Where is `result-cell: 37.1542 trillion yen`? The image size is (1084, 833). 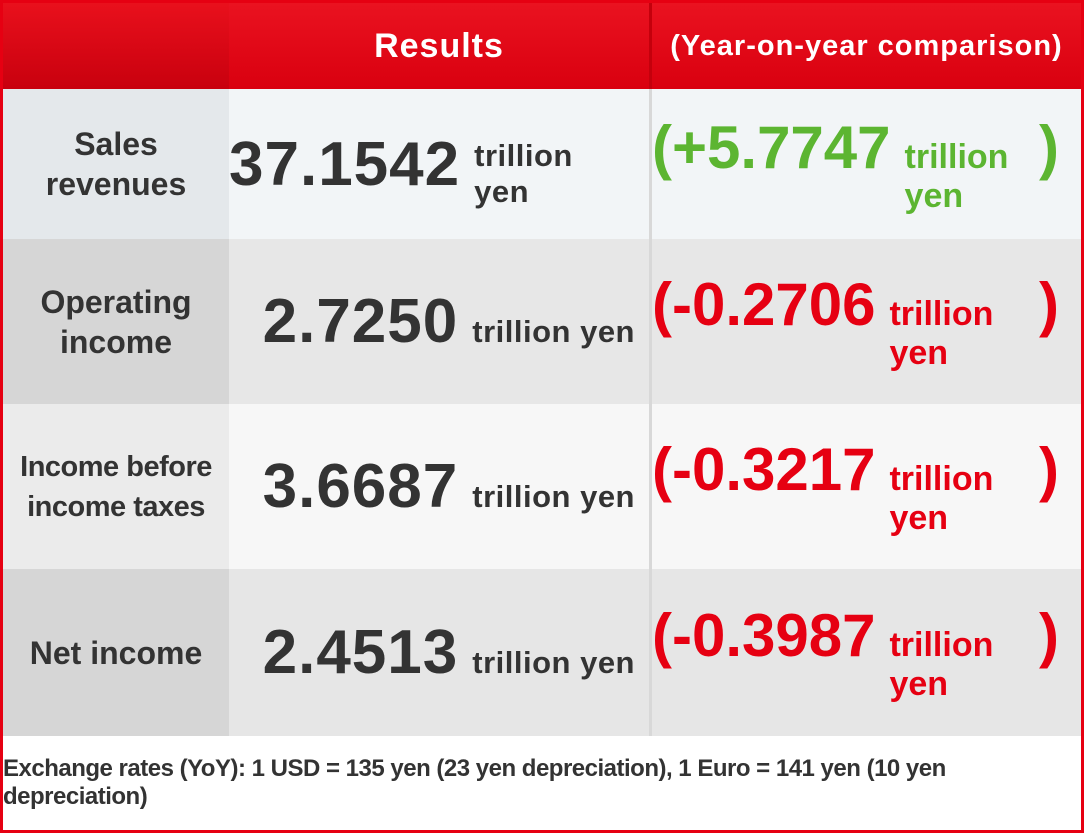 result-cell: 37.1542 trillion yen is located at coordinates (439, 164).